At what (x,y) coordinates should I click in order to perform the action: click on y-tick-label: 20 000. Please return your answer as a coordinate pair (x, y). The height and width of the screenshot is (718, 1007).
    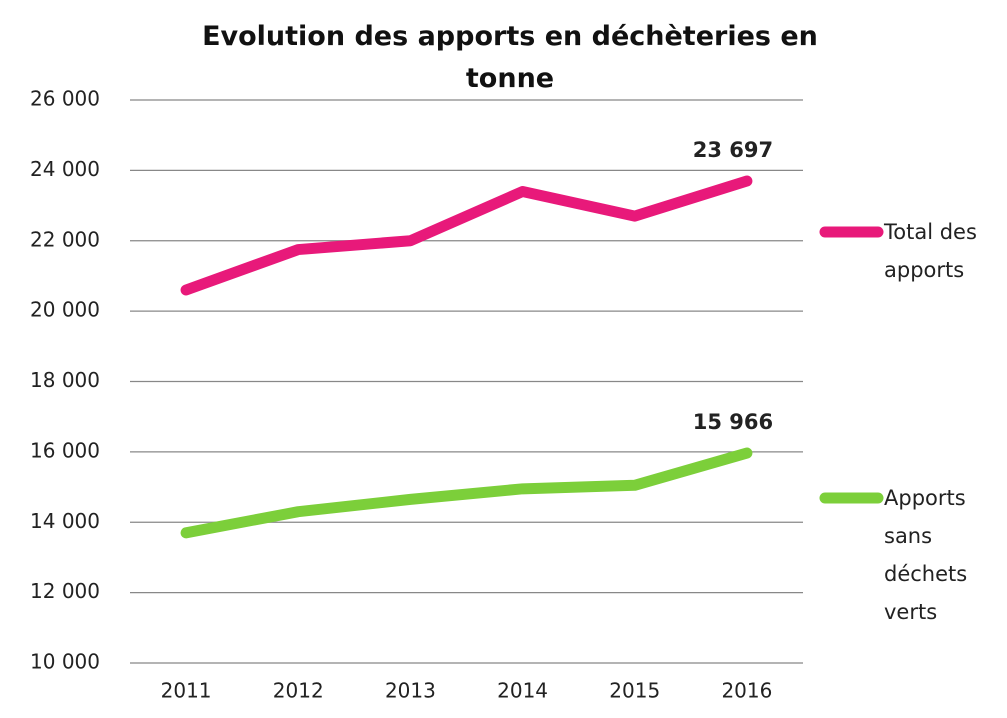
    Looking at the image, I should click on (65, 310).